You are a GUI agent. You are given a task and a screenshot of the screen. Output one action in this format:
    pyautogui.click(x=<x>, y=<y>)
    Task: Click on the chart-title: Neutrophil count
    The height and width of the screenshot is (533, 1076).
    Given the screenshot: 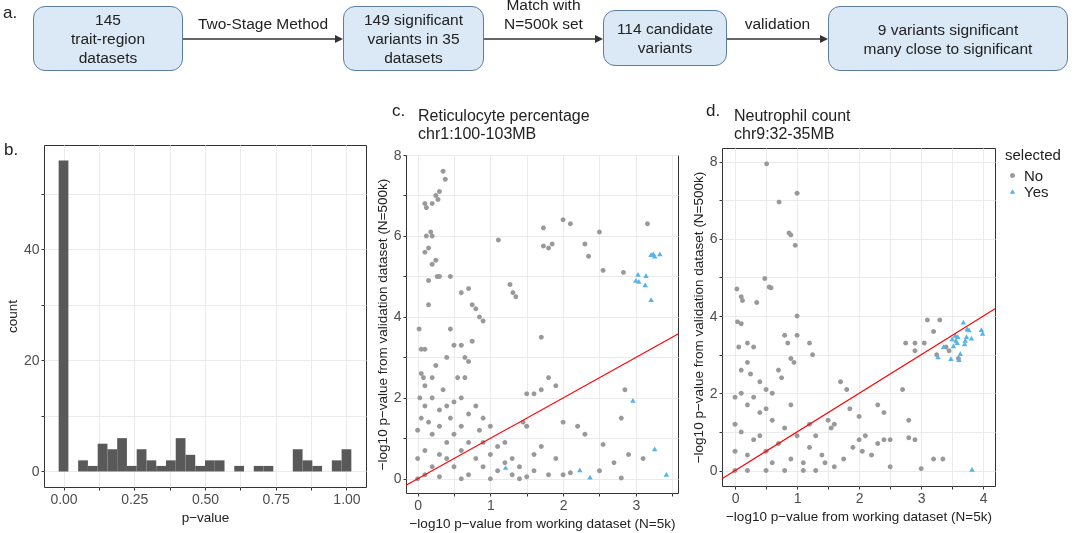 What is the action you would take?
    pyautogui.click(x=793, y=115)
    